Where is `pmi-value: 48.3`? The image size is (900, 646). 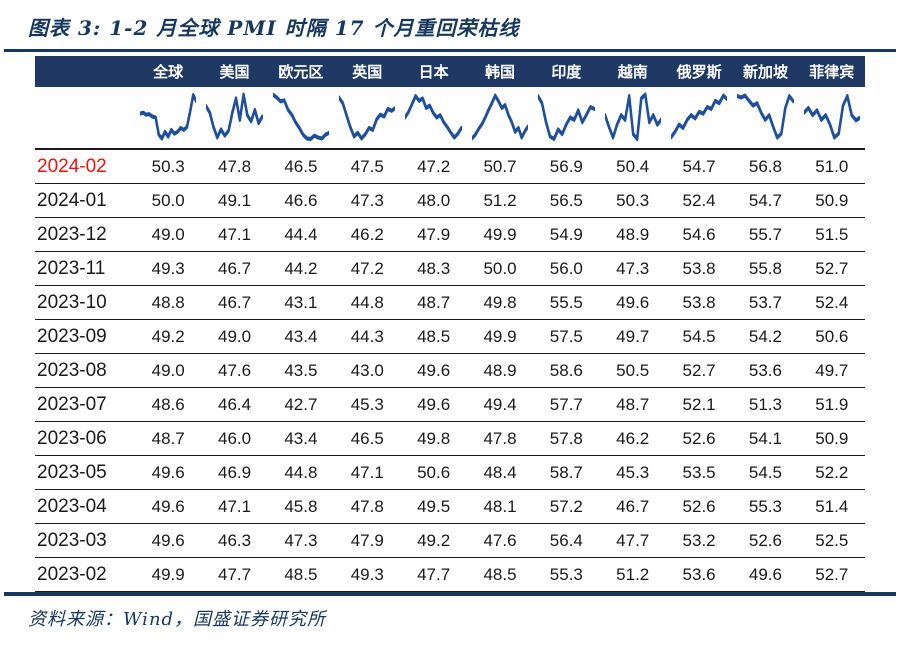
pmi-value: 48.3 is located at coordinates (434, 268).